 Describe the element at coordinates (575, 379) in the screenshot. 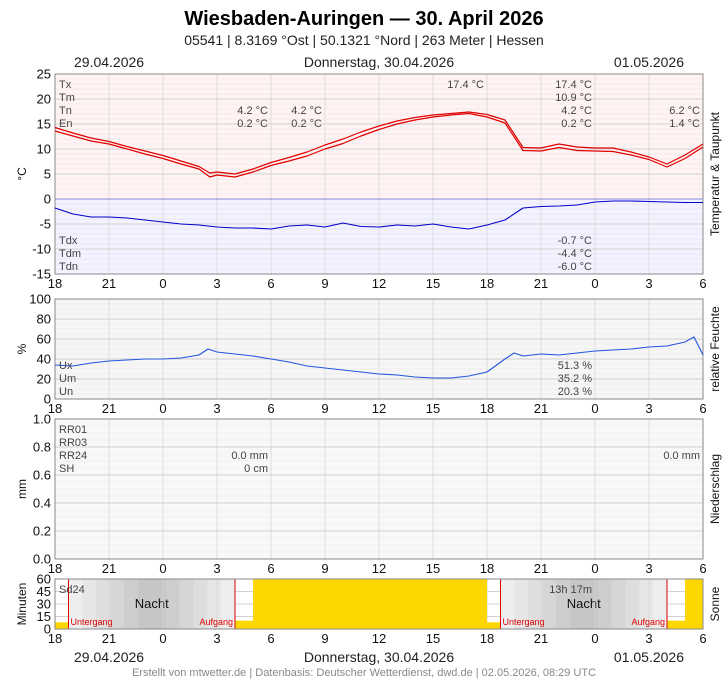

I see `humidity-value-um: 35.2 %` at that location.